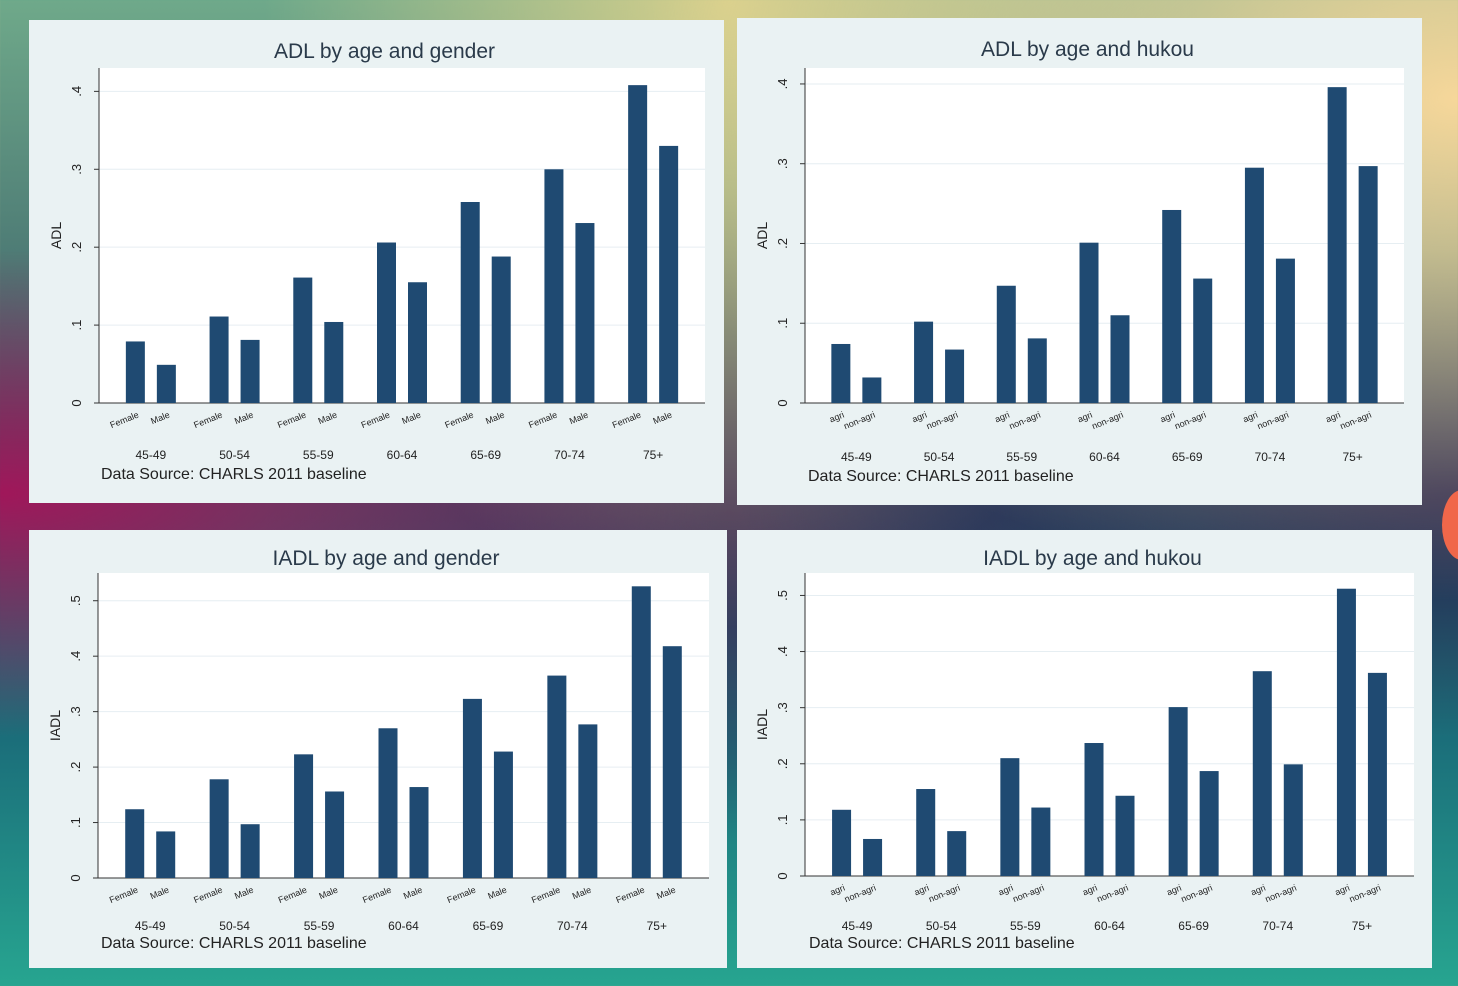  What do you see at coordinates (762, 235) in the screenshot?
I see `y-axis-title: ADL` at bounding box center [762, 235].